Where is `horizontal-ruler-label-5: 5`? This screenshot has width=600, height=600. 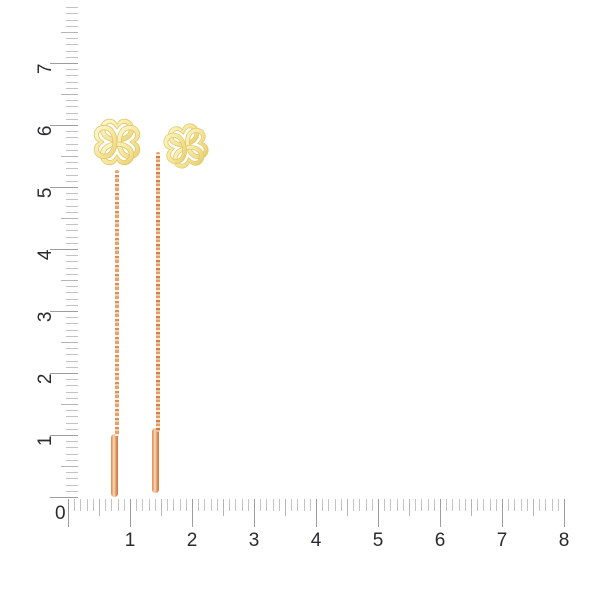 horizontal-ruler-label-5: 5 is located at coordinates (378, 540).